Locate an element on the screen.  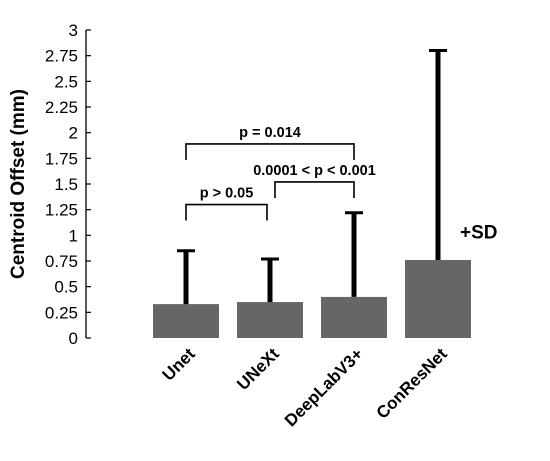
category-label: UNeXt is located at coordinates (258, 369).